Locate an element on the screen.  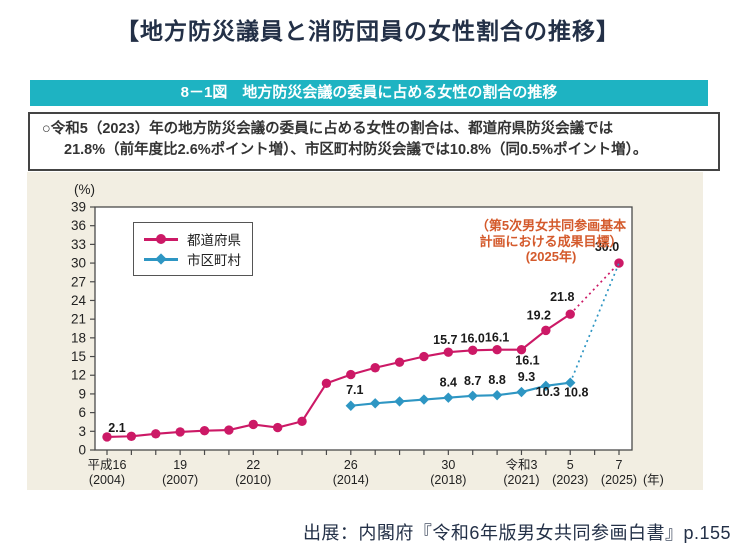
value-label-都道府県: 19.2 is located at coordinates (539, 315).